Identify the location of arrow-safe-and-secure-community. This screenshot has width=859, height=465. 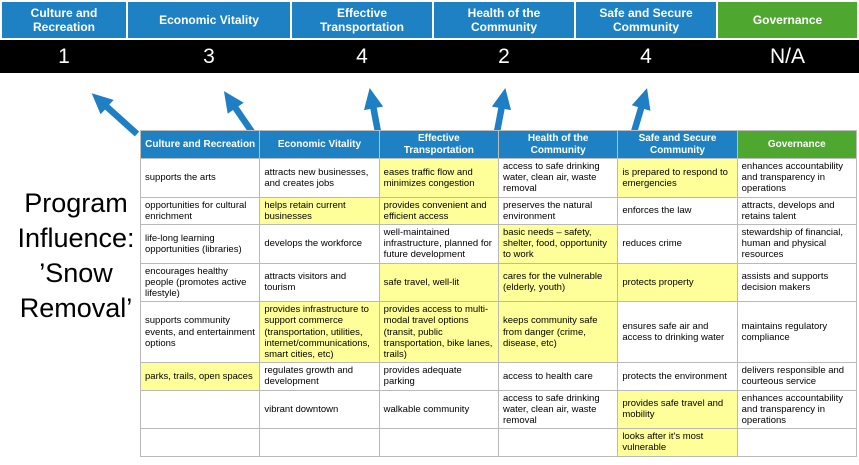
(640, 110).